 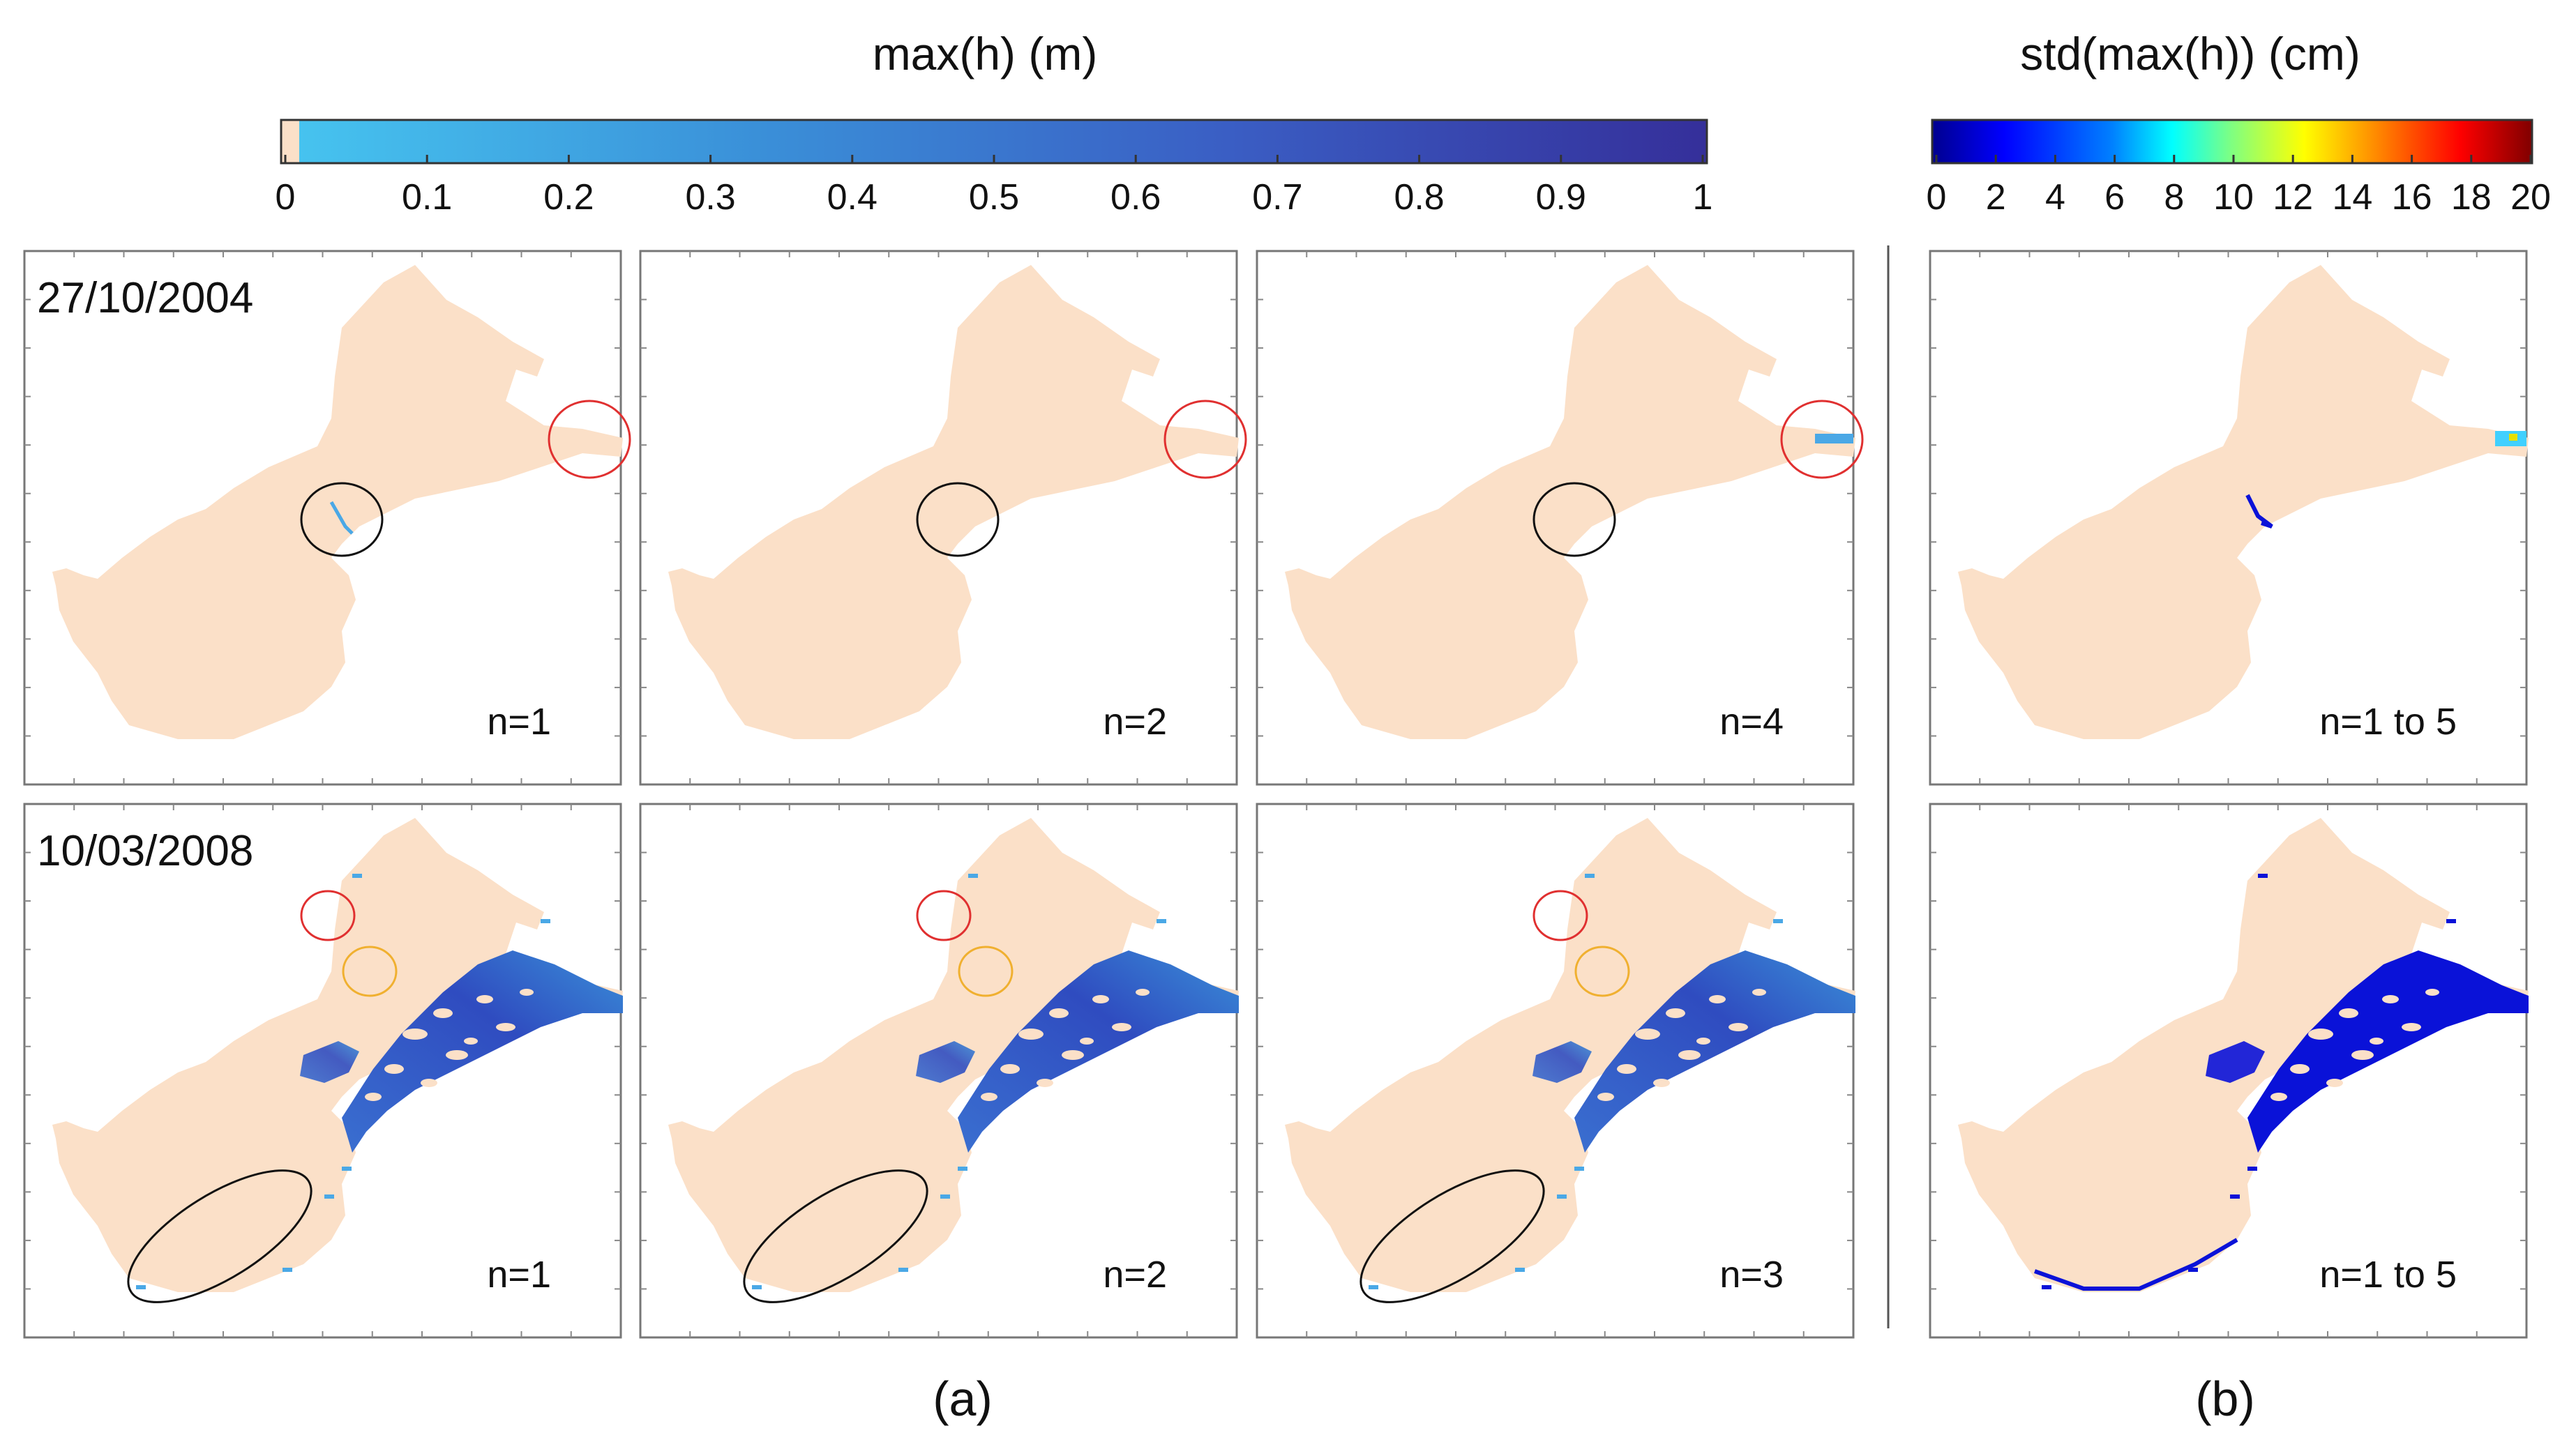 I want to click on colorbar-max-h-tick-label: 0.4, so click(x=852, y=197).